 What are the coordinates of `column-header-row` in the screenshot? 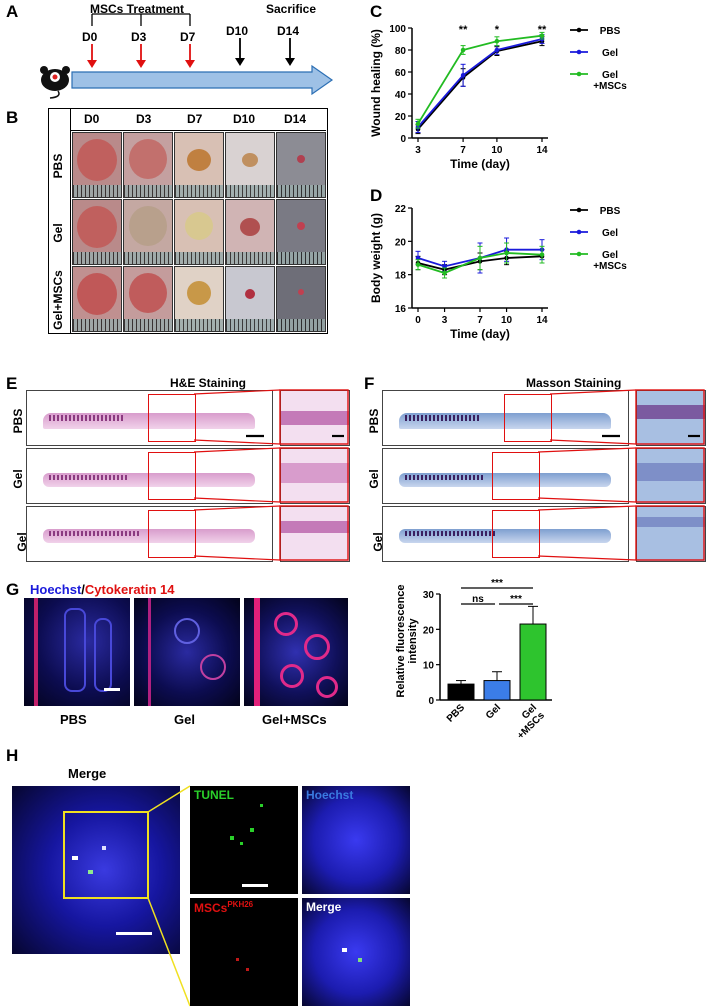 It's located at (198, 119).